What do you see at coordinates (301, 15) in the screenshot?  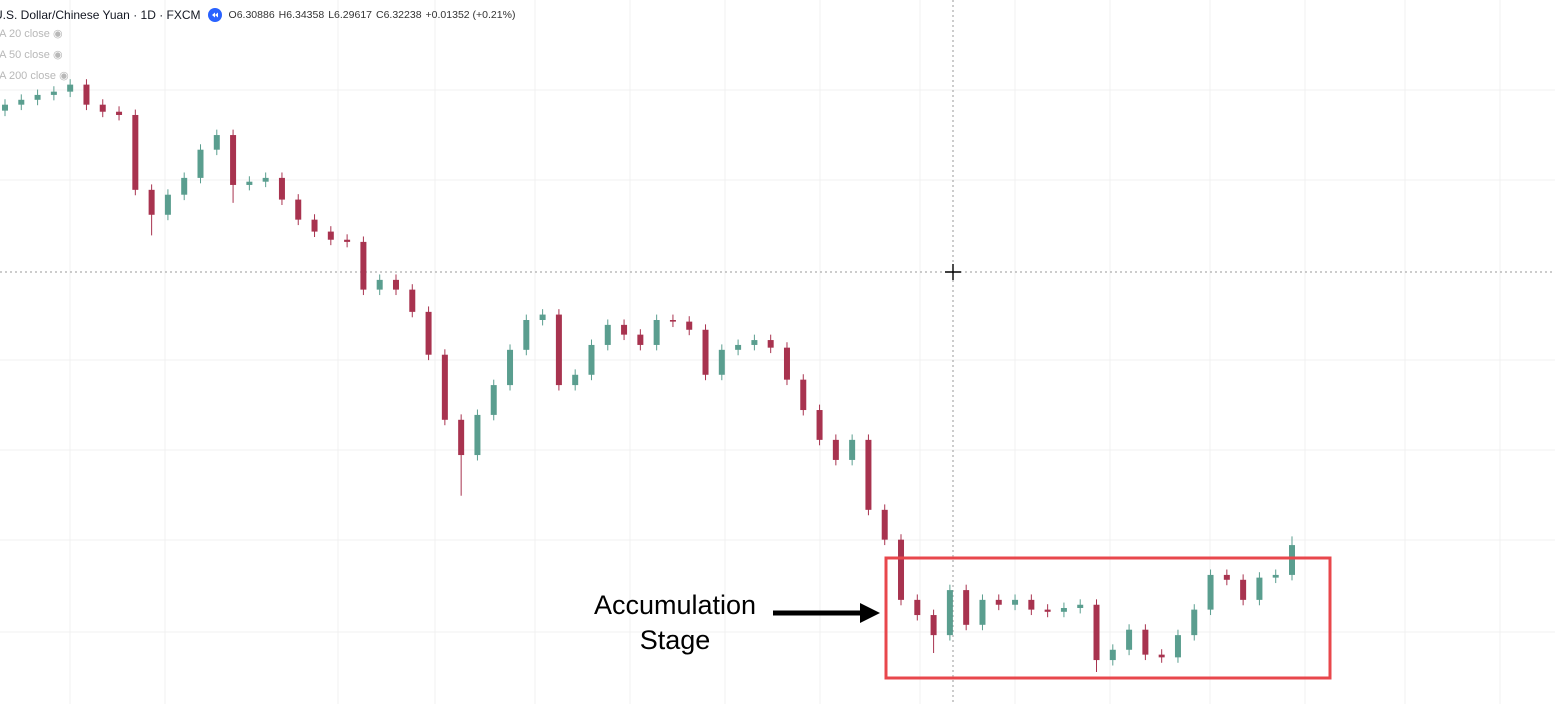 I see `high: H6.34358` at bounding box center [301, 15].